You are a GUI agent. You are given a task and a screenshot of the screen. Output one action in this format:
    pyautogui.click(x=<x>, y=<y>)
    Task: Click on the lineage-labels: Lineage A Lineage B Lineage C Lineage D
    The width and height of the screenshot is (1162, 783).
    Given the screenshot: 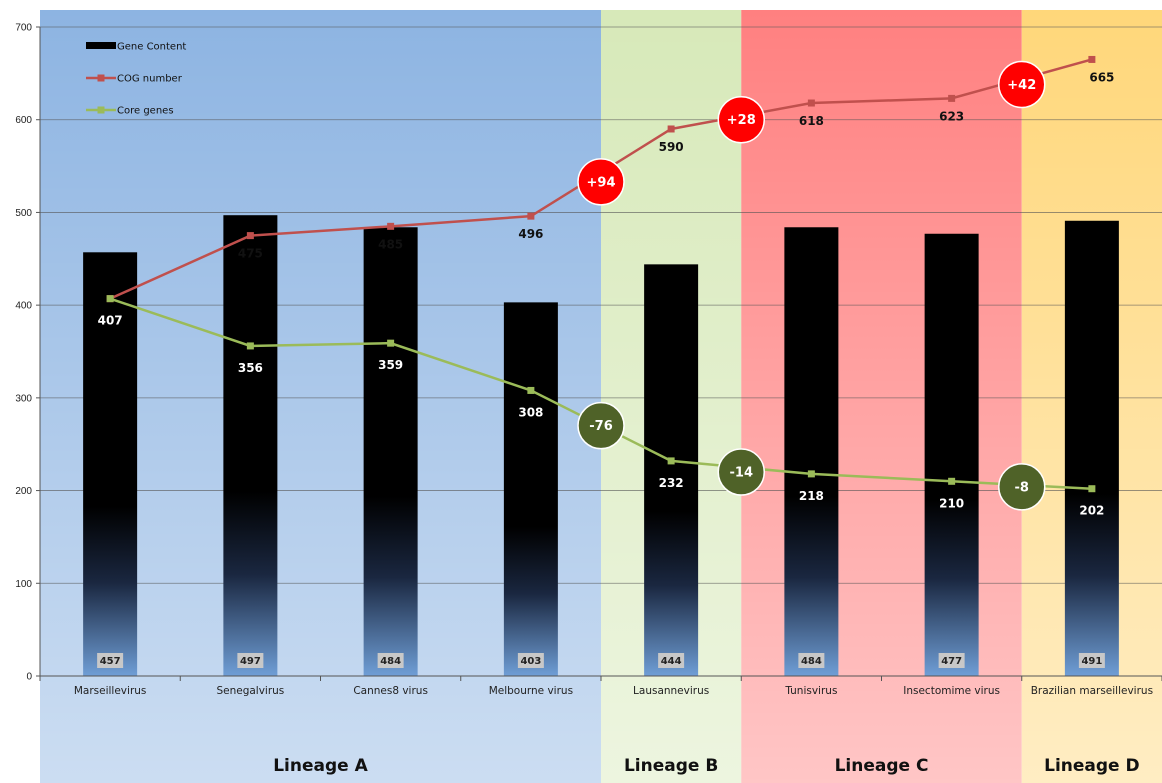 What is the action you would take?
    pyautogui.click(x=706, y=766)
    